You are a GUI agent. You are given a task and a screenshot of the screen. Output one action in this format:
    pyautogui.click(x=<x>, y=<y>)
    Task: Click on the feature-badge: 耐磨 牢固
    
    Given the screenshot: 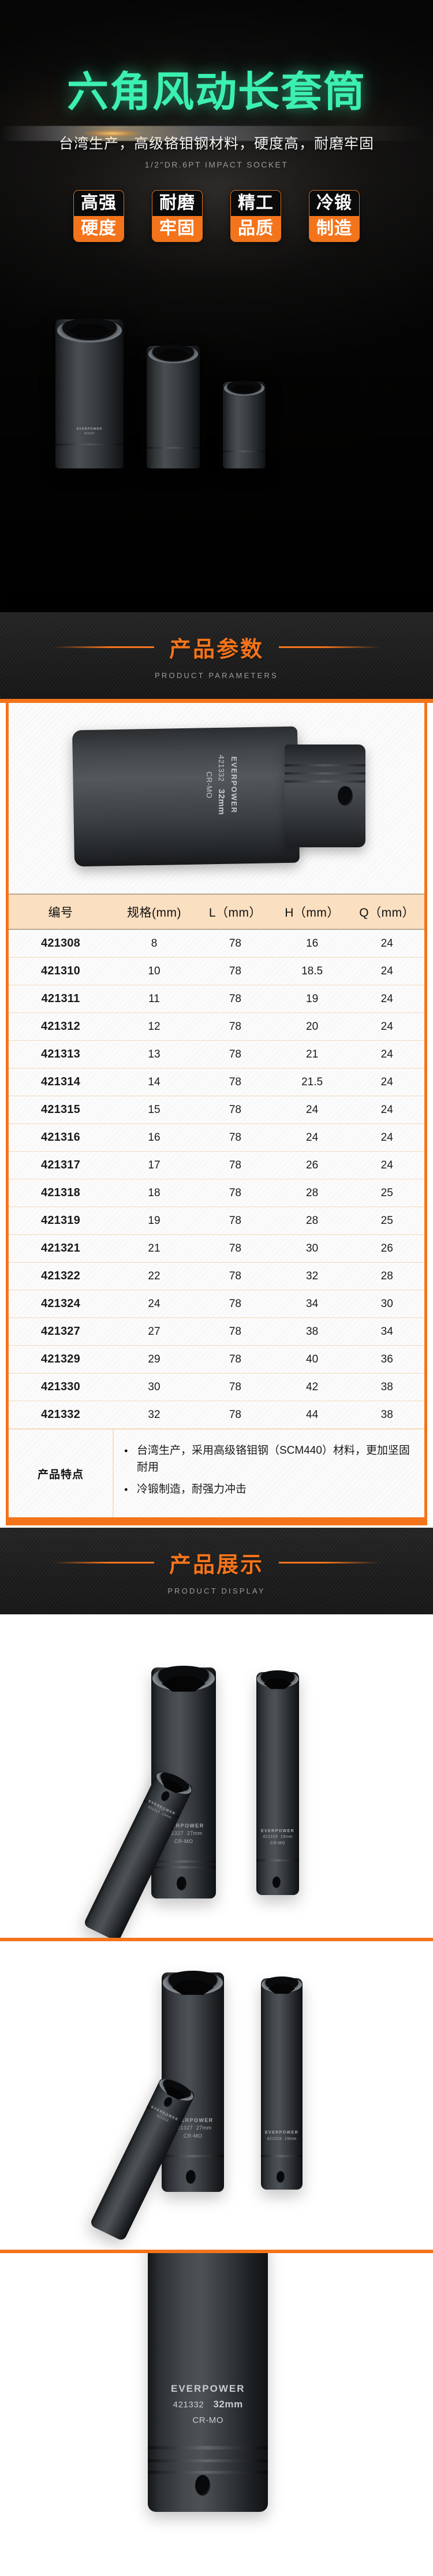 What is the action you would take?
    pyautogui.click(x=177, y=216)
    